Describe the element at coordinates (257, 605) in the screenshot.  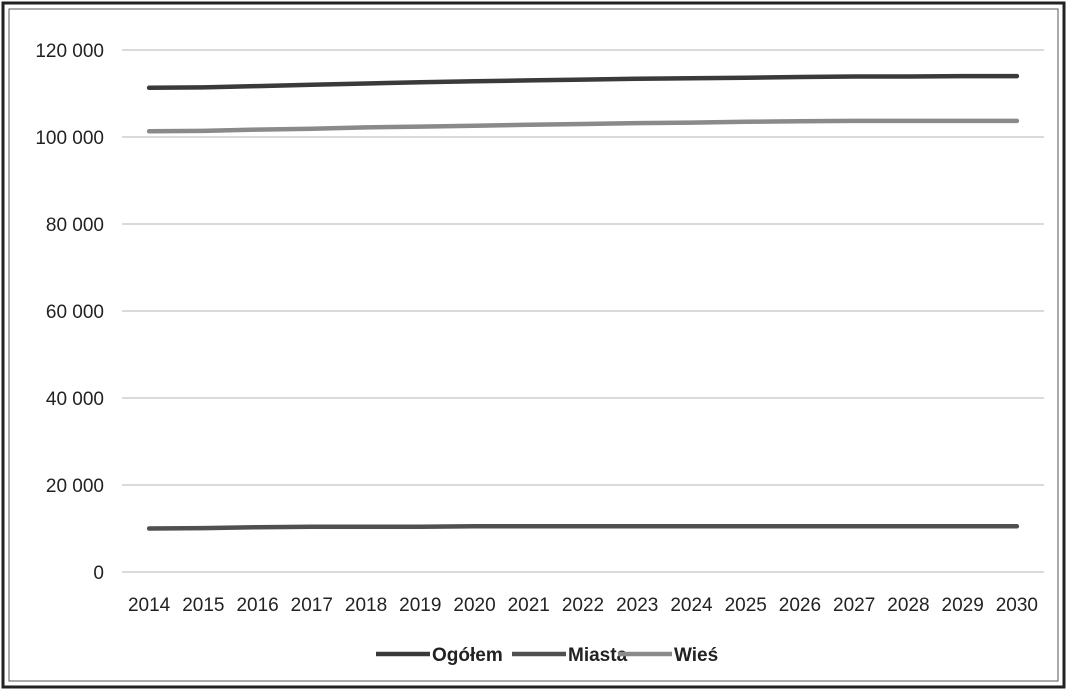
I see `x-tick-label: 2016` at that location.